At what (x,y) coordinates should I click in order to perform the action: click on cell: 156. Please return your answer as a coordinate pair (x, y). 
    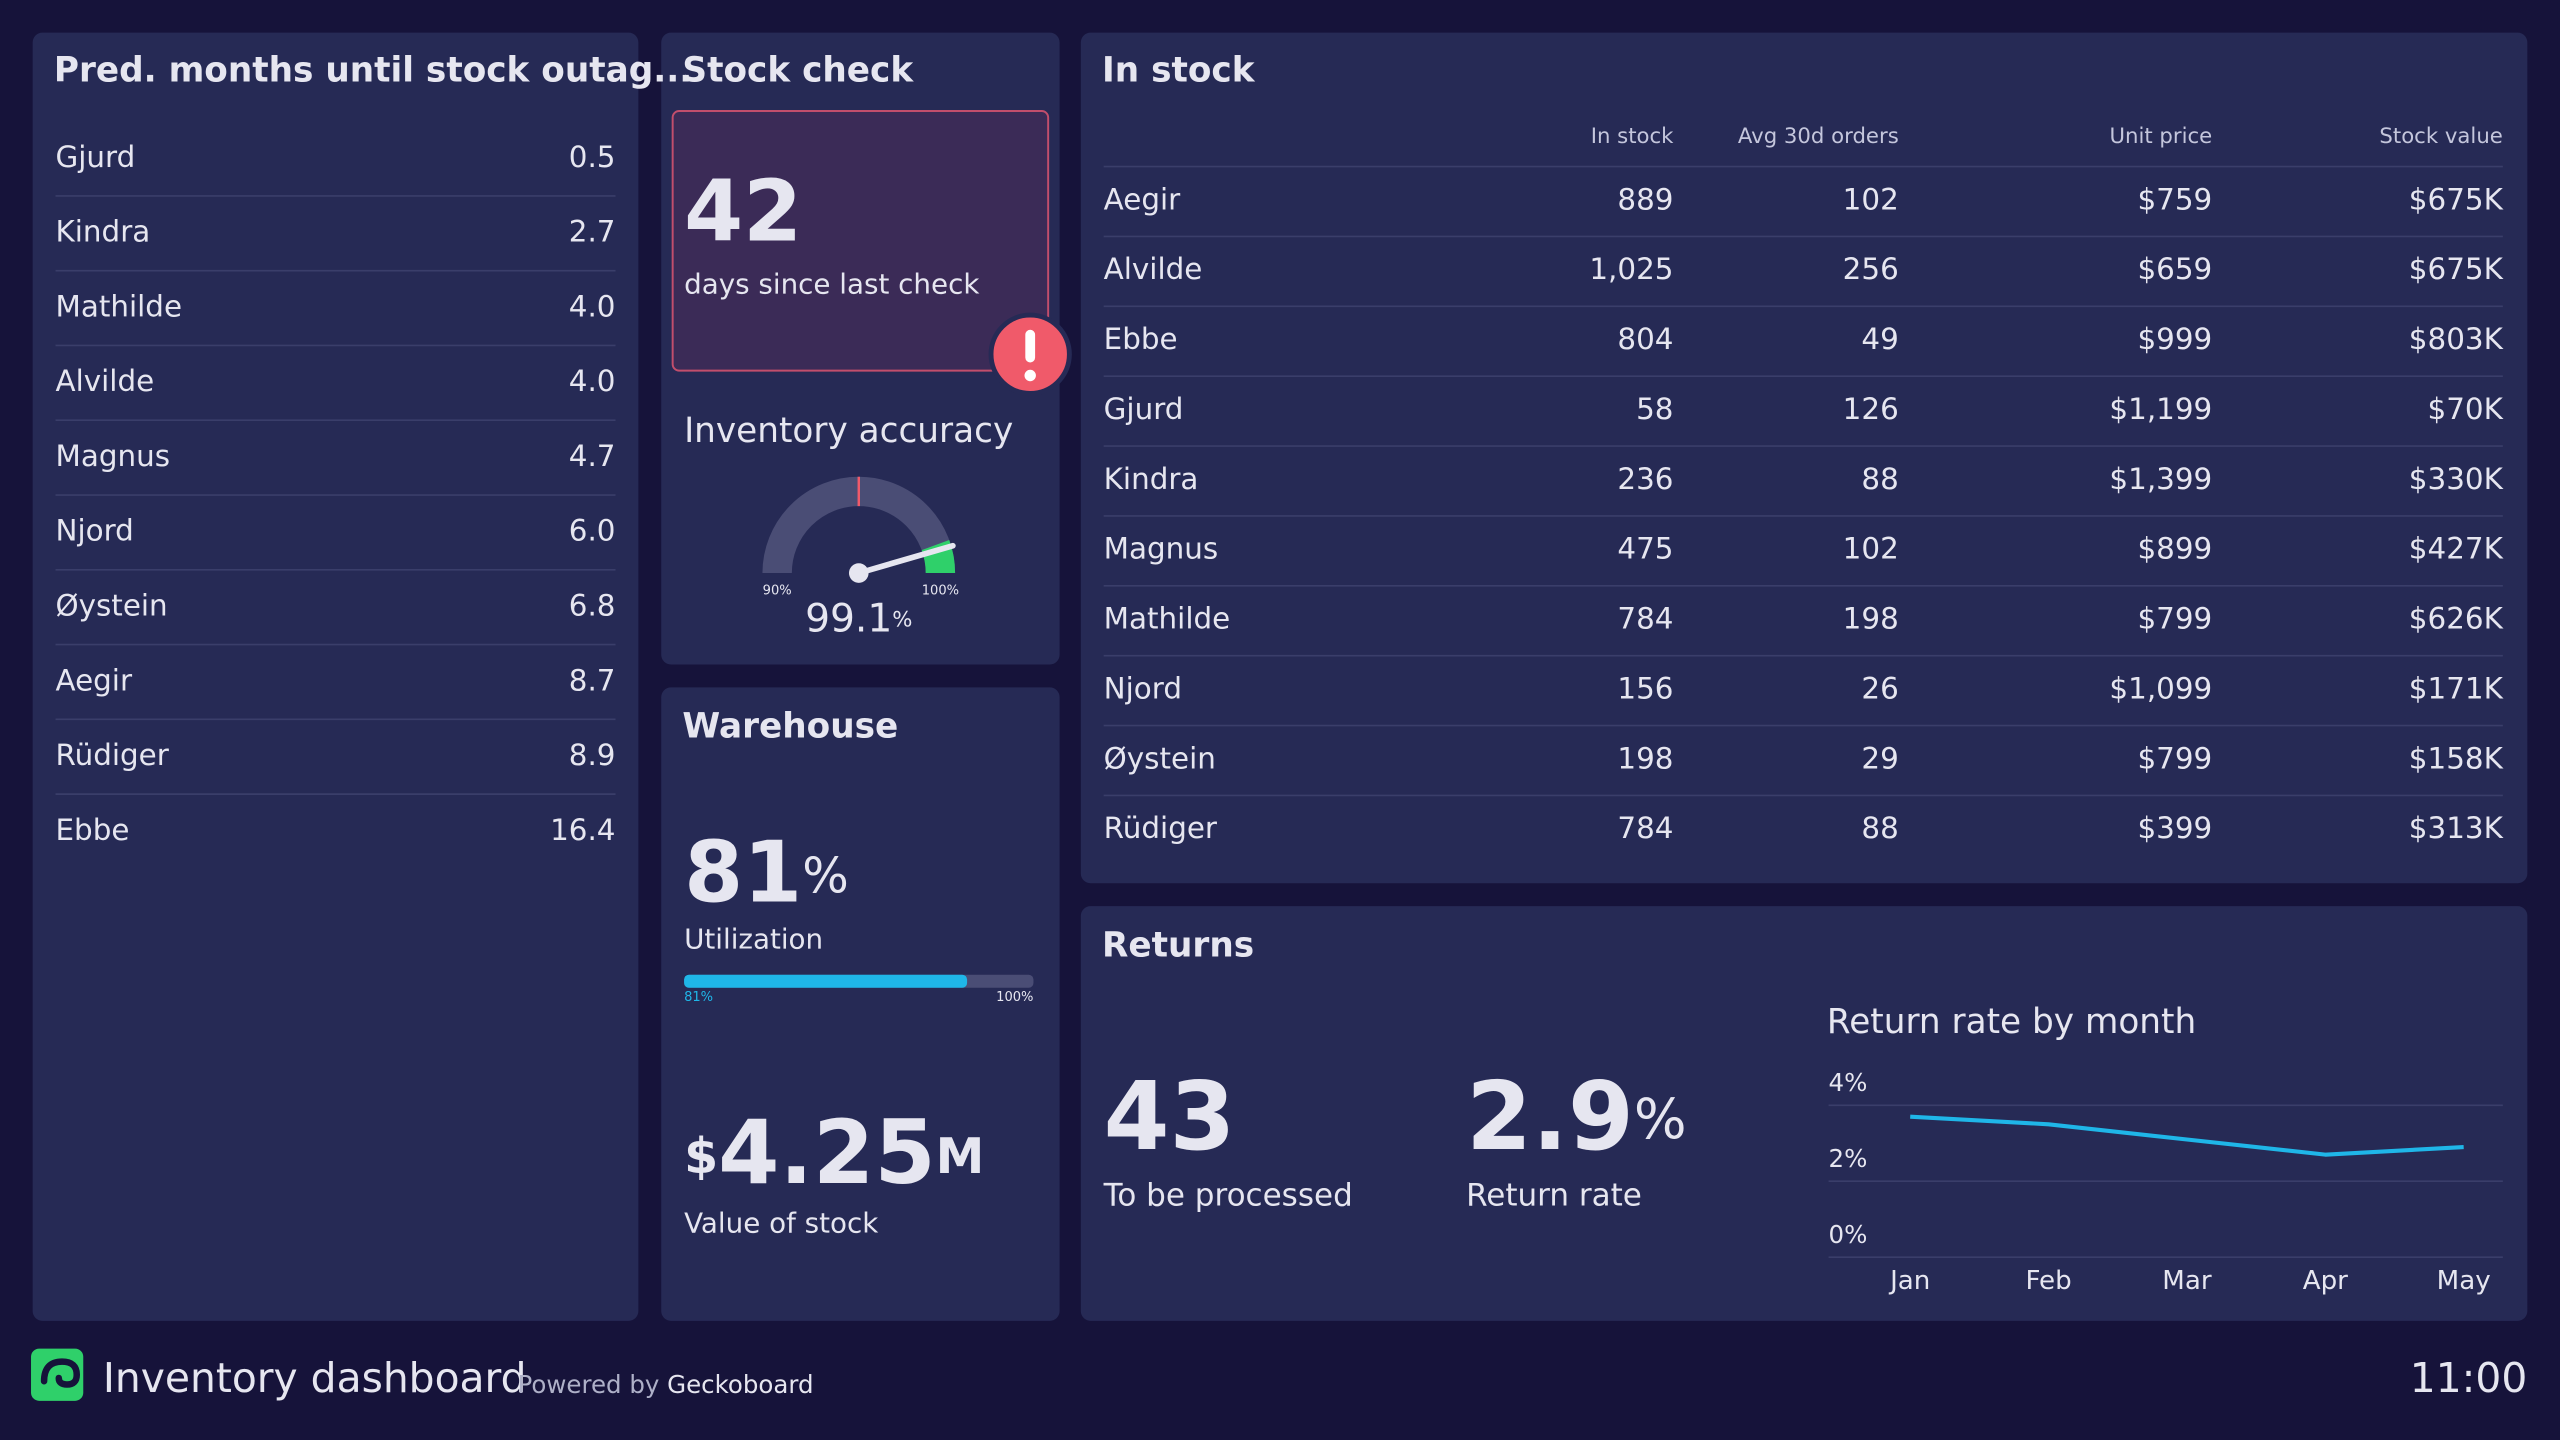
    Looking at the image, I should click on (1645, 688).